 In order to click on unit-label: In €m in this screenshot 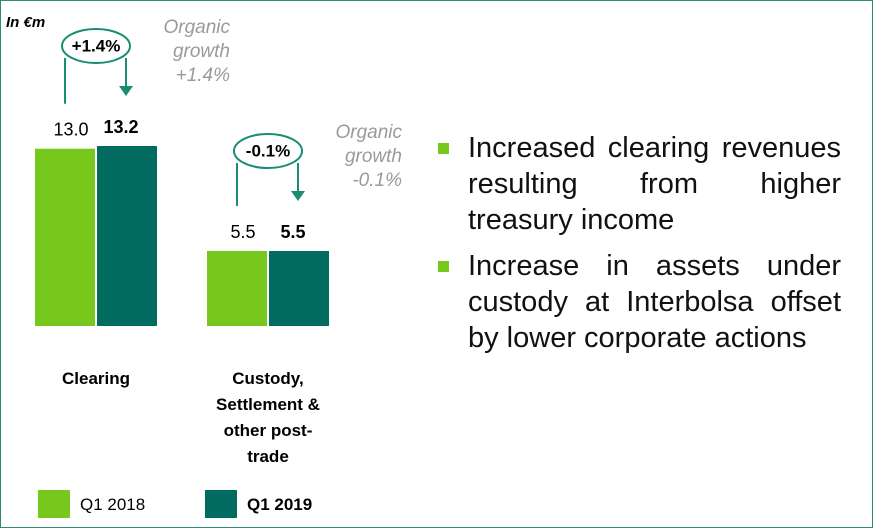, I will do `click(26, 22)`.